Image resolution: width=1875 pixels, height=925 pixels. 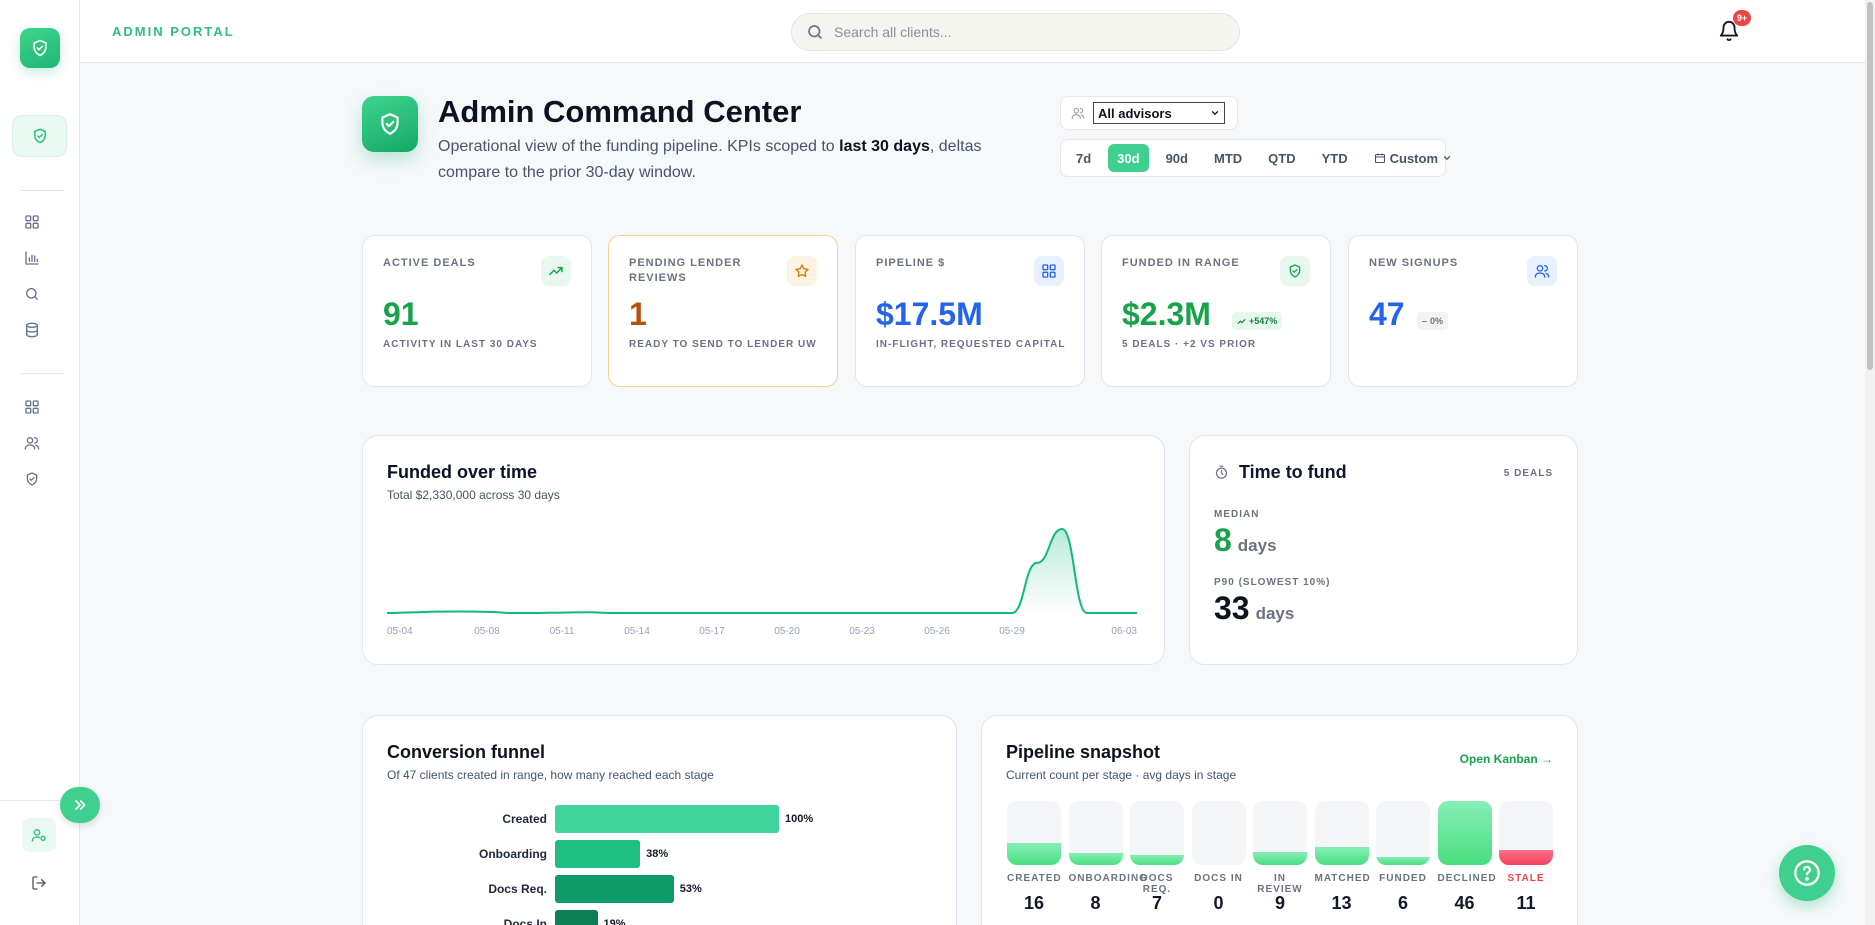 What do you see at coordinates (1107, 842) in the screenshot?
I see `stage-card-onboarding: ONBOARDING` at bounding box center [1107, 842].